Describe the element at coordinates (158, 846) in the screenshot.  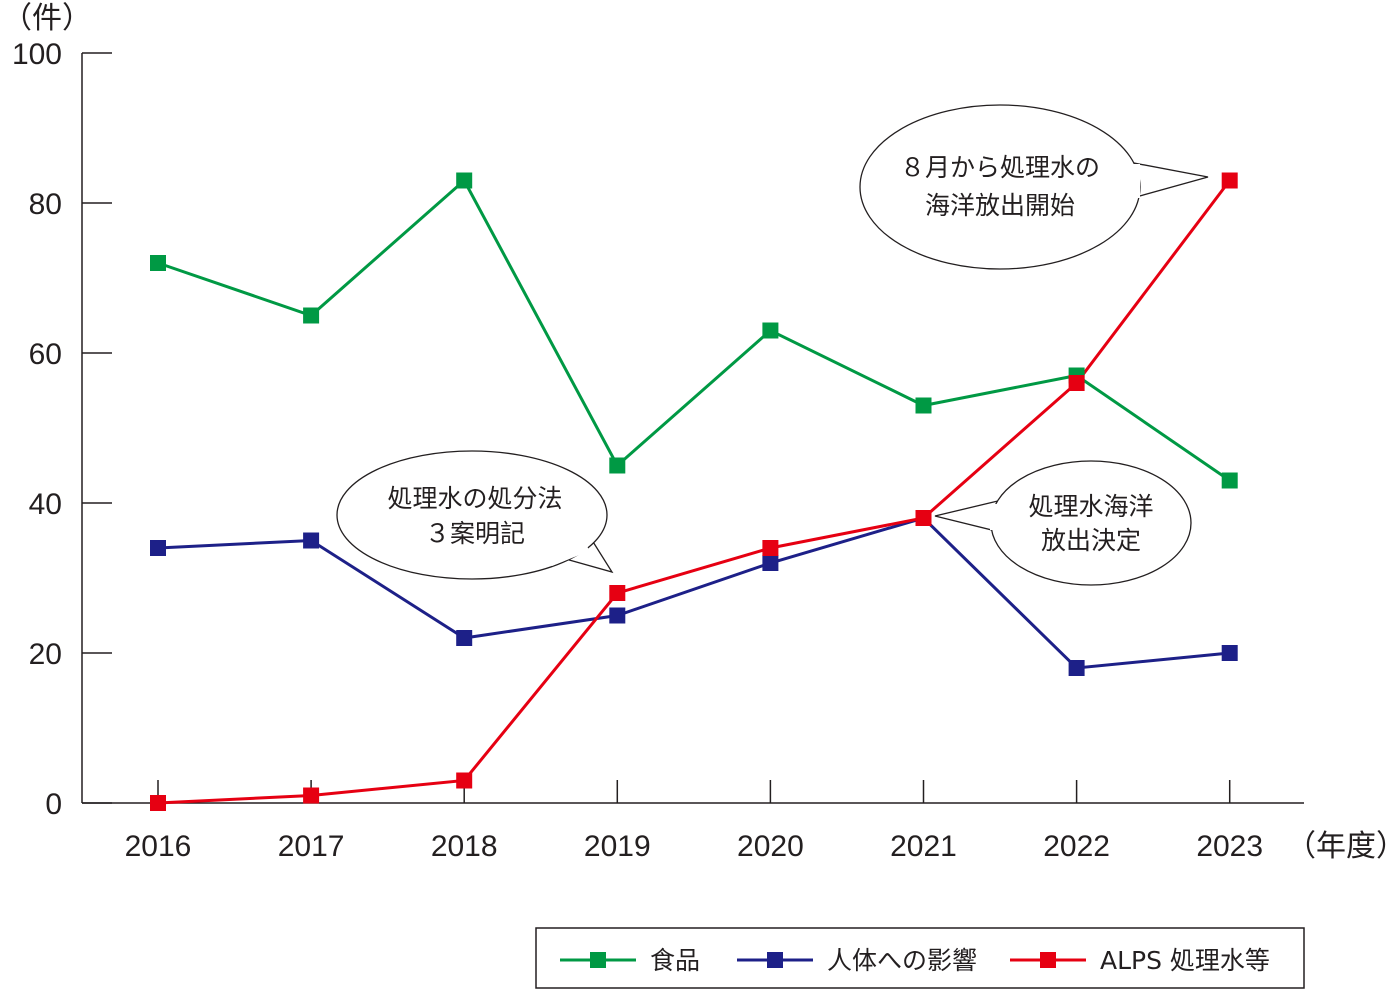
I see `x-tick-label: 2016` at that location.